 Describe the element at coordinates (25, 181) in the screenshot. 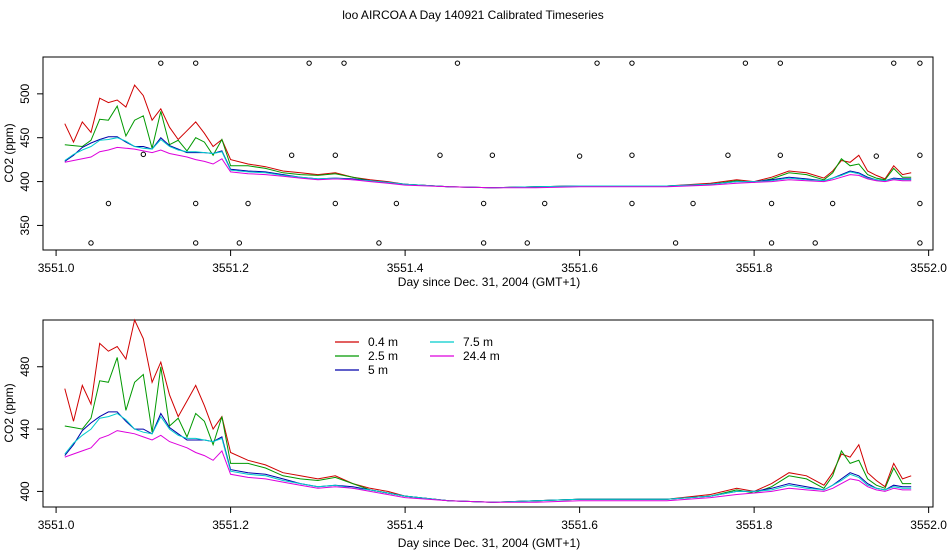

I see `panel-1-y-tick-label: 400` at that location.